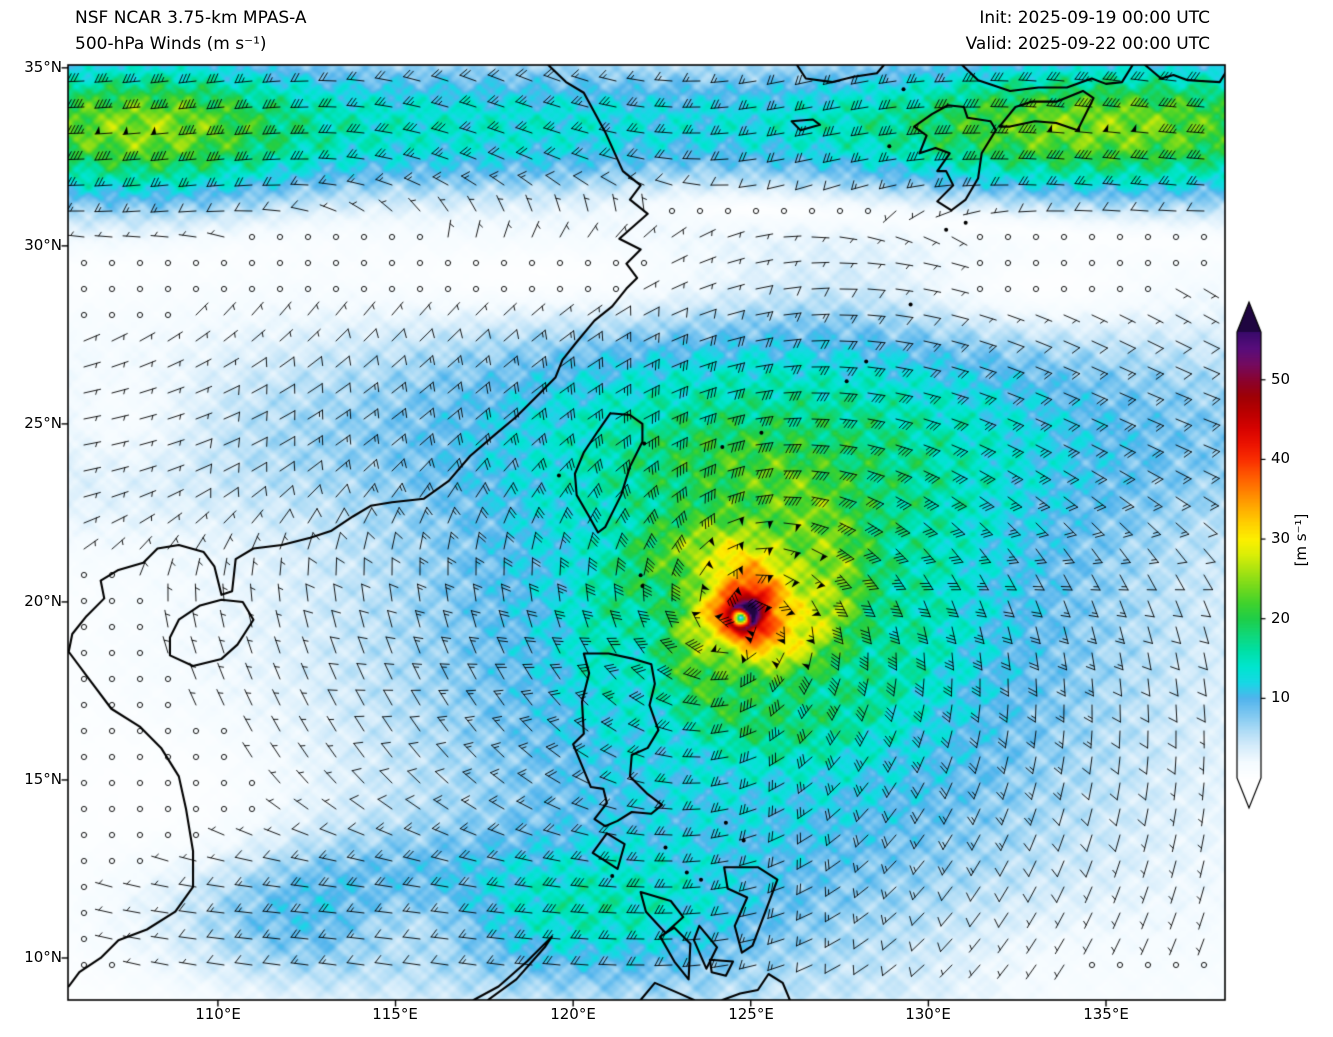  Describe the element at coordinates (1094, 18) in the screenshot. I see `init-time-label: Init: 2025-09-19 00:00 UTC` at that location.